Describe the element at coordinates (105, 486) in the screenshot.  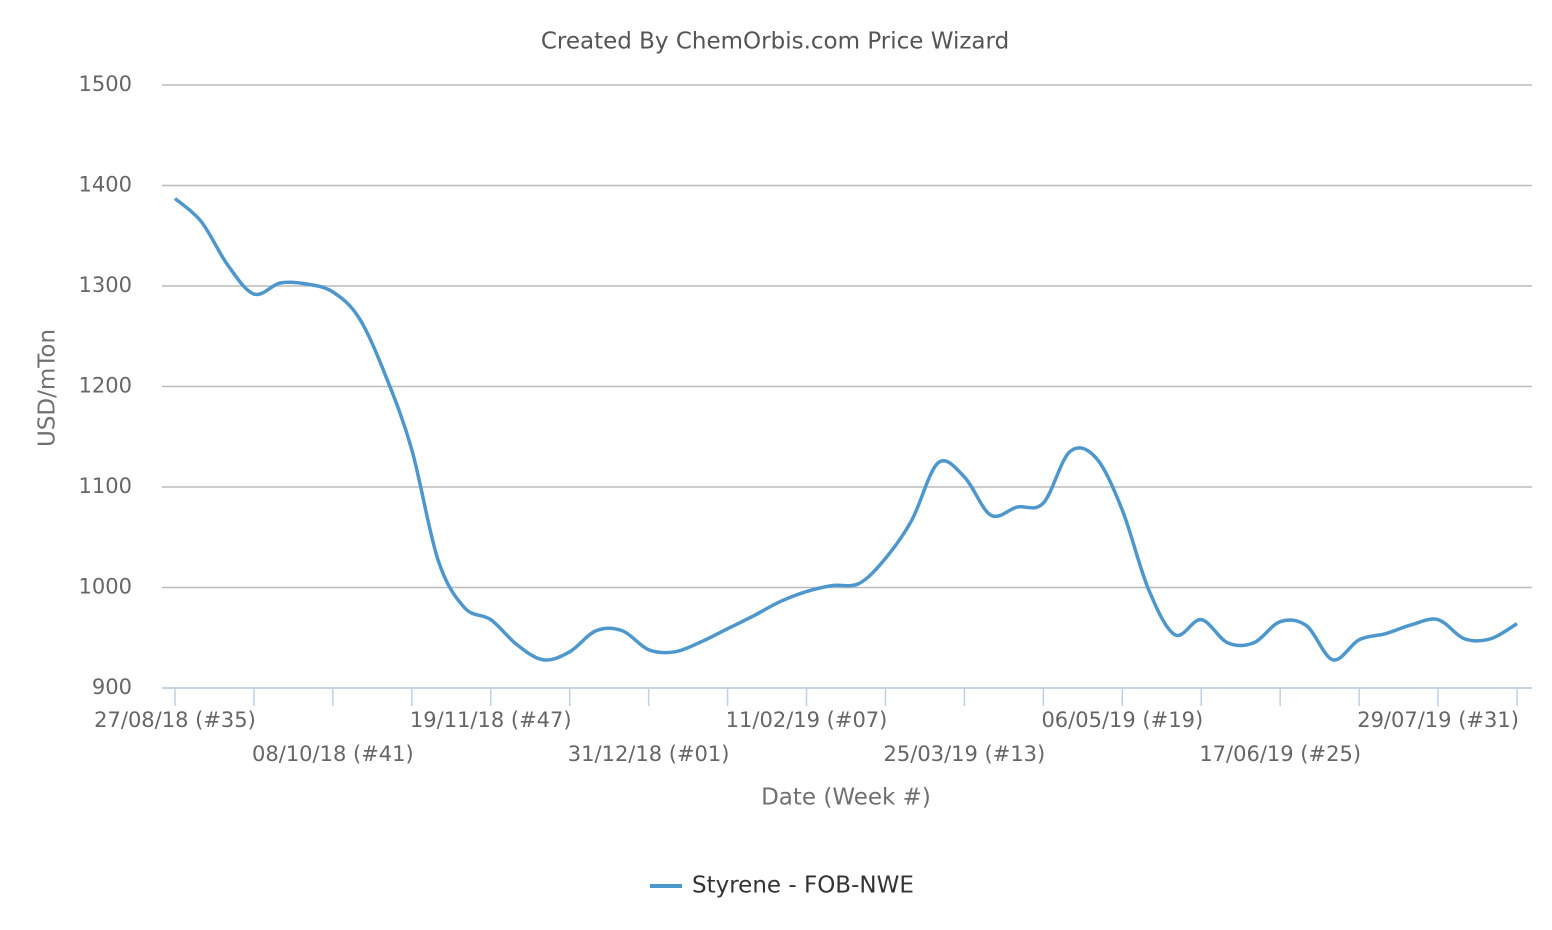
I see `y-tick-label: 1100` at that location.